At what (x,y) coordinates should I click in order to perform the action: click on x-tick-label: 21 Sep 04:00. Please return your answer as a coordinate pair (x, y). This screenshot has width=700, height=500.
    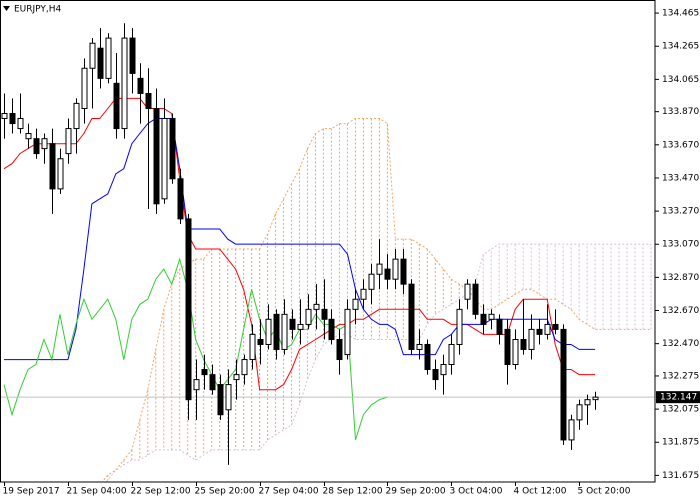
    Looking at the image, I should click on (97, 492).